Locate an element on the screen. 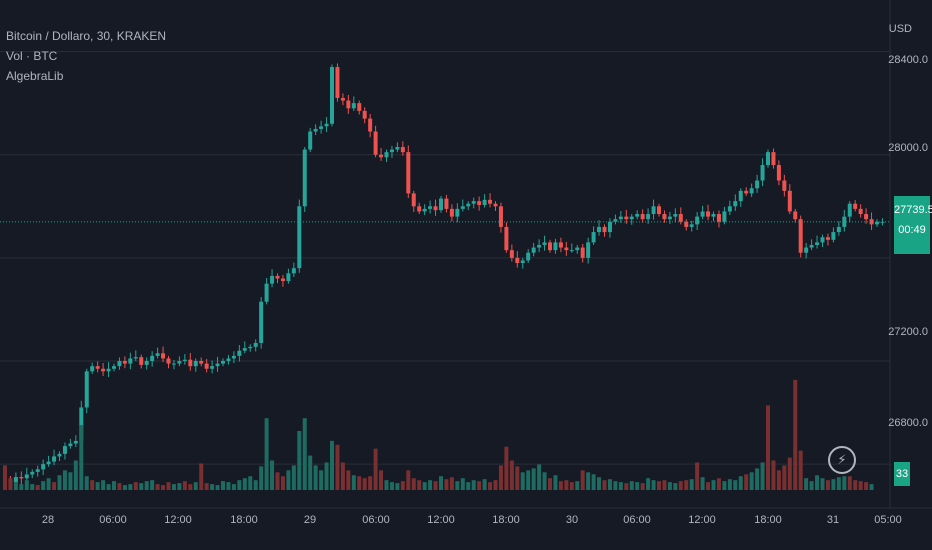  lightning-bolt-icon: ⚡ is located at coordinates (842, 460).